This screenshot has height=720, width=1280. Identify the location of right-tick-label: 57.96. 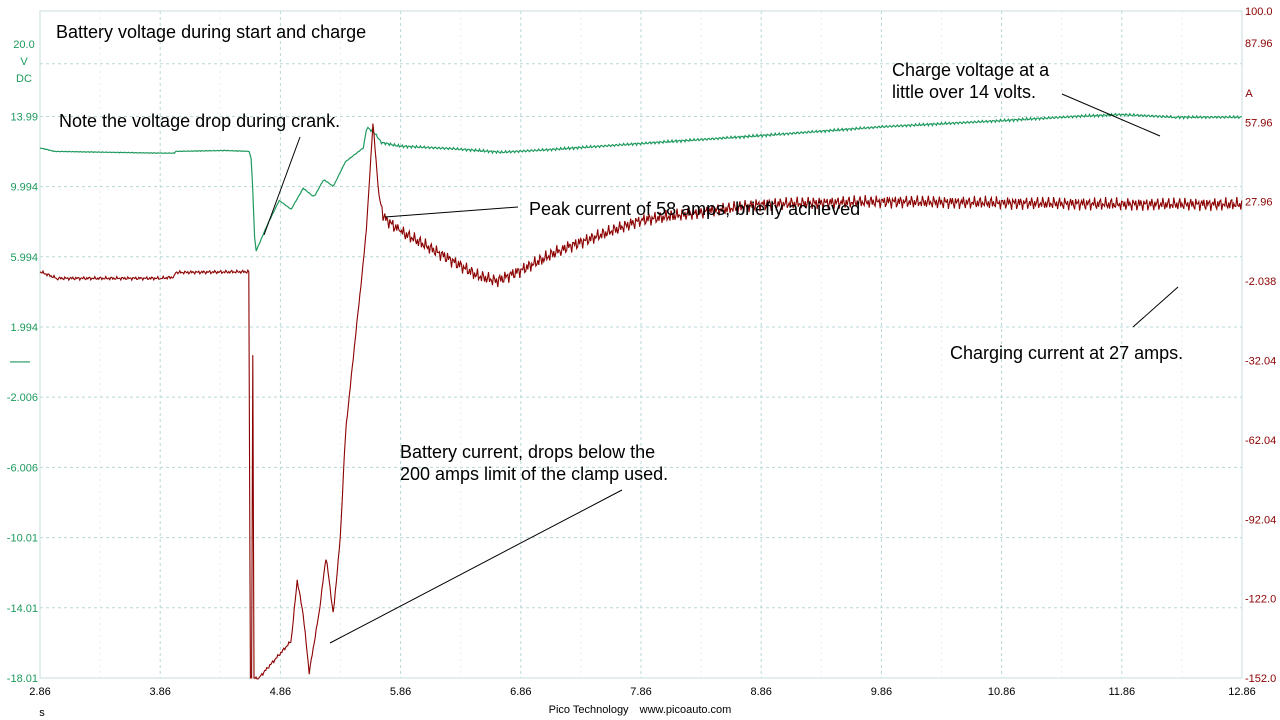
(1259, 123).